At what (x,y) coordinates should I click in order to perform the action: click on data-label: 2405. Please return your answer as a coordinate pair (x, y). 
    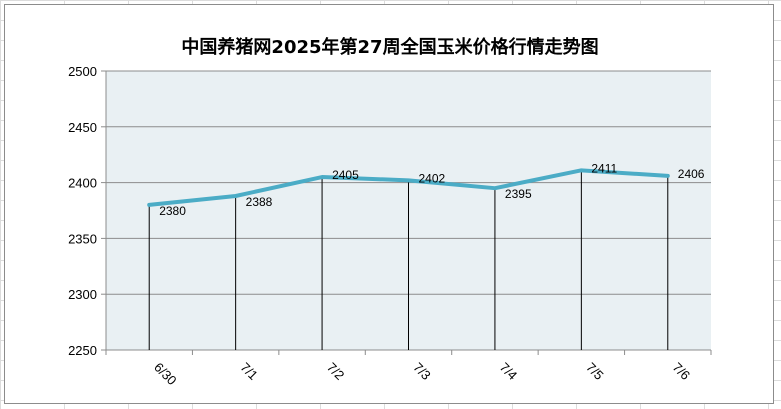
    Looking at the image, I should click on (345, 175).